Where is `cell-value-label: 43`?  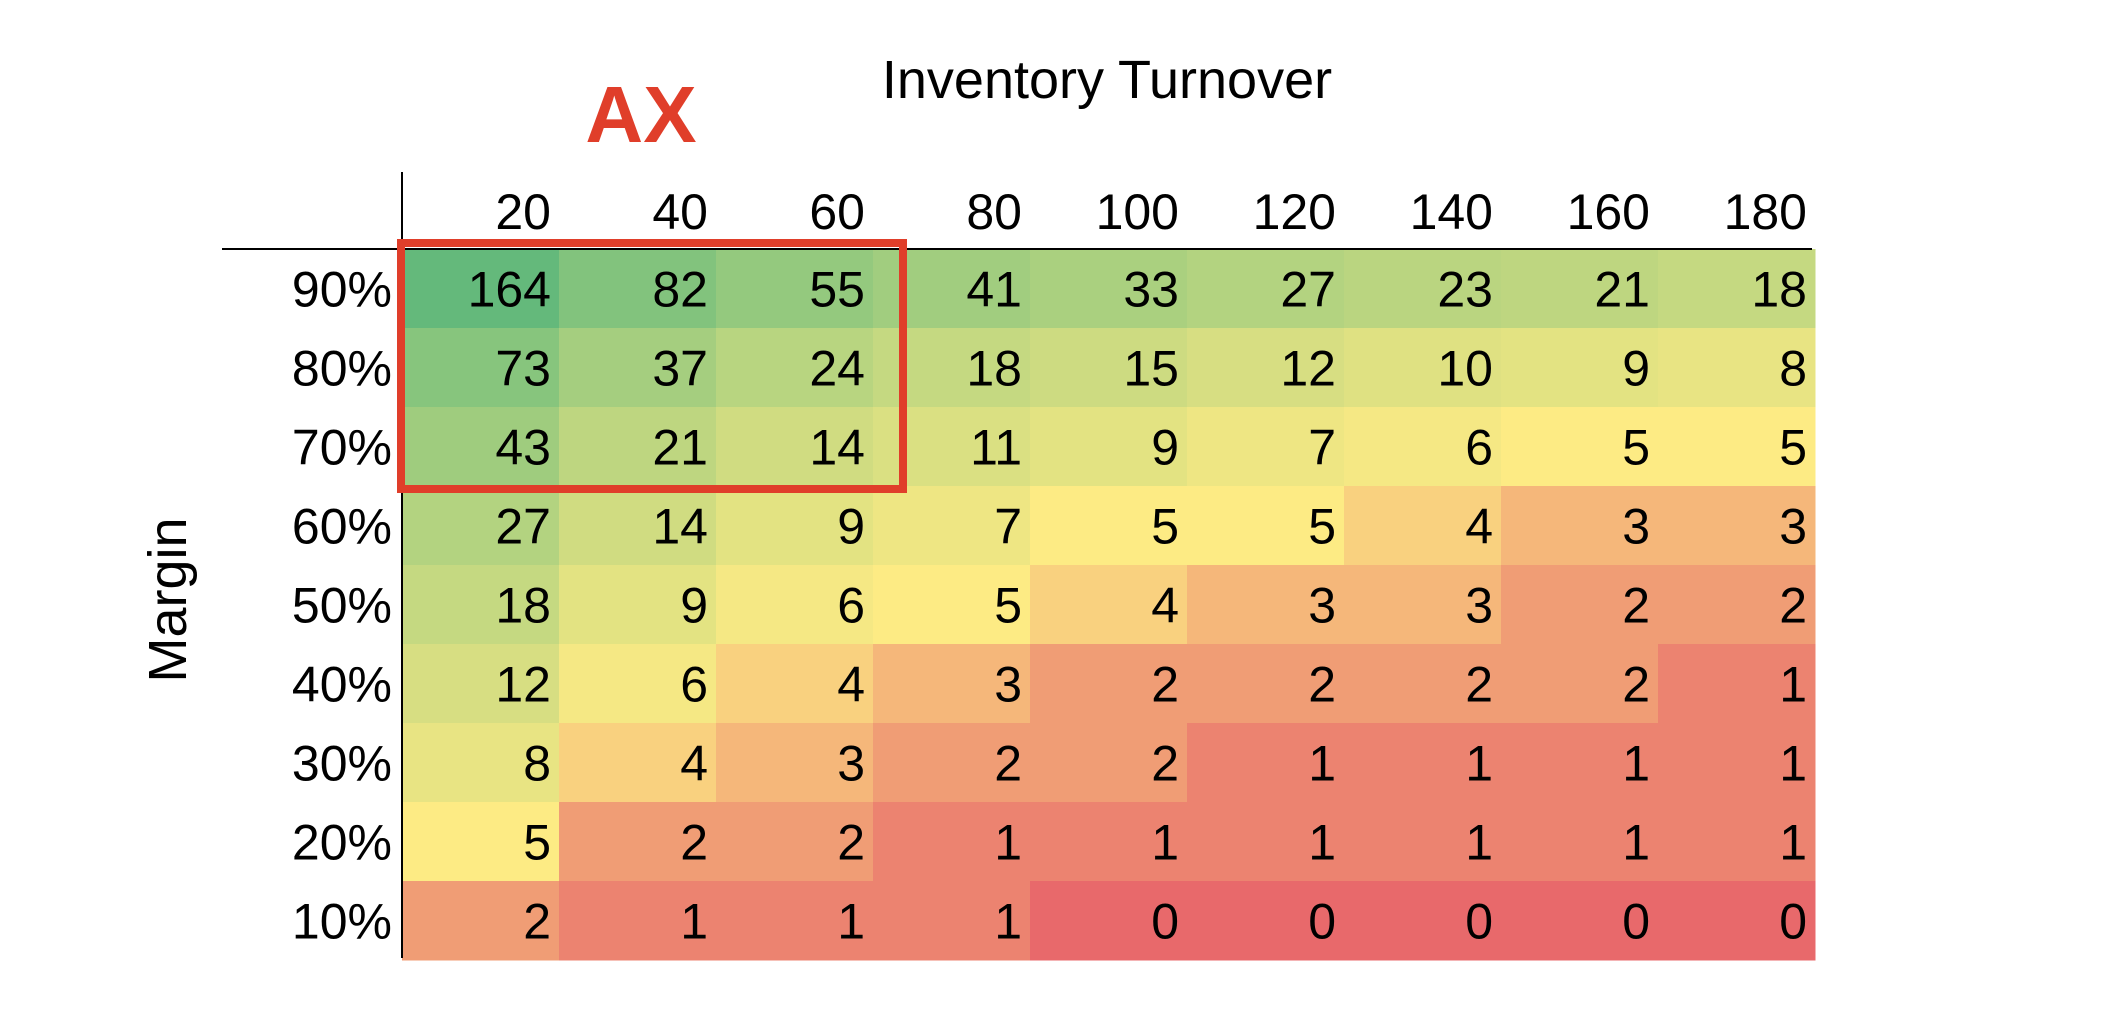
cell-value-label: 43 is located at coordinates (523, 448).